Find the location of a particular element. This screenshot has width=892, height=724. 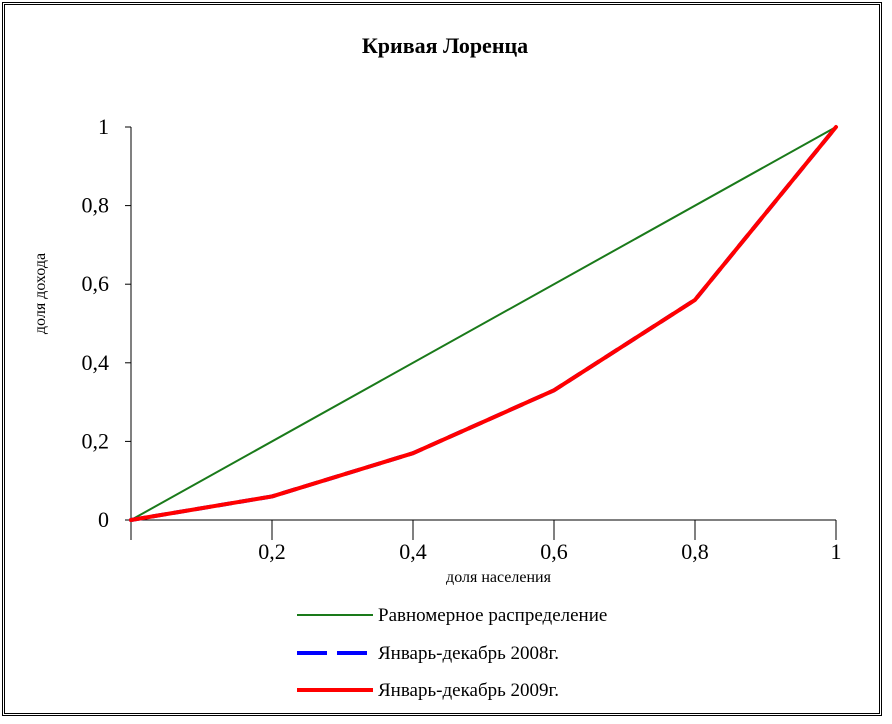

y-tick-label: 0 is located at coordinates (103, 519).